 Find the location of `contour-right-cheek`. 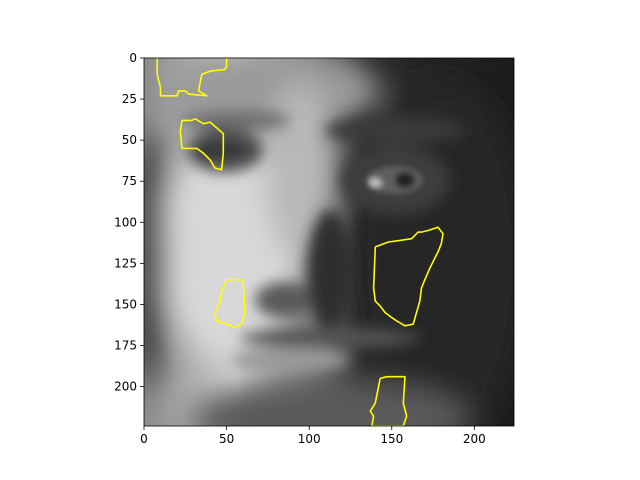

contour-right-cheek is located at coordinates (408, 276).